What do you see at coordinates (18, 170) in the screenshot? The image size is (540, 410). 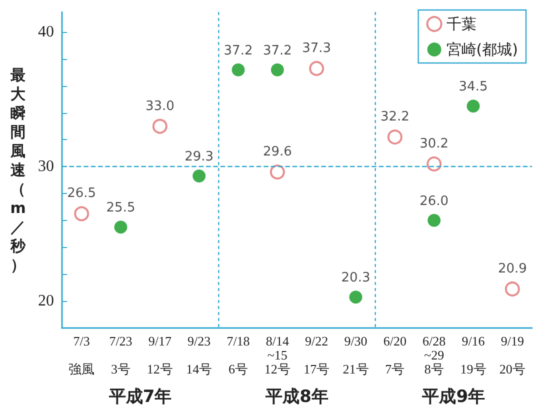 I see `text: 最大瞬間風速（m／秒）` at bounding box center [18, 170].